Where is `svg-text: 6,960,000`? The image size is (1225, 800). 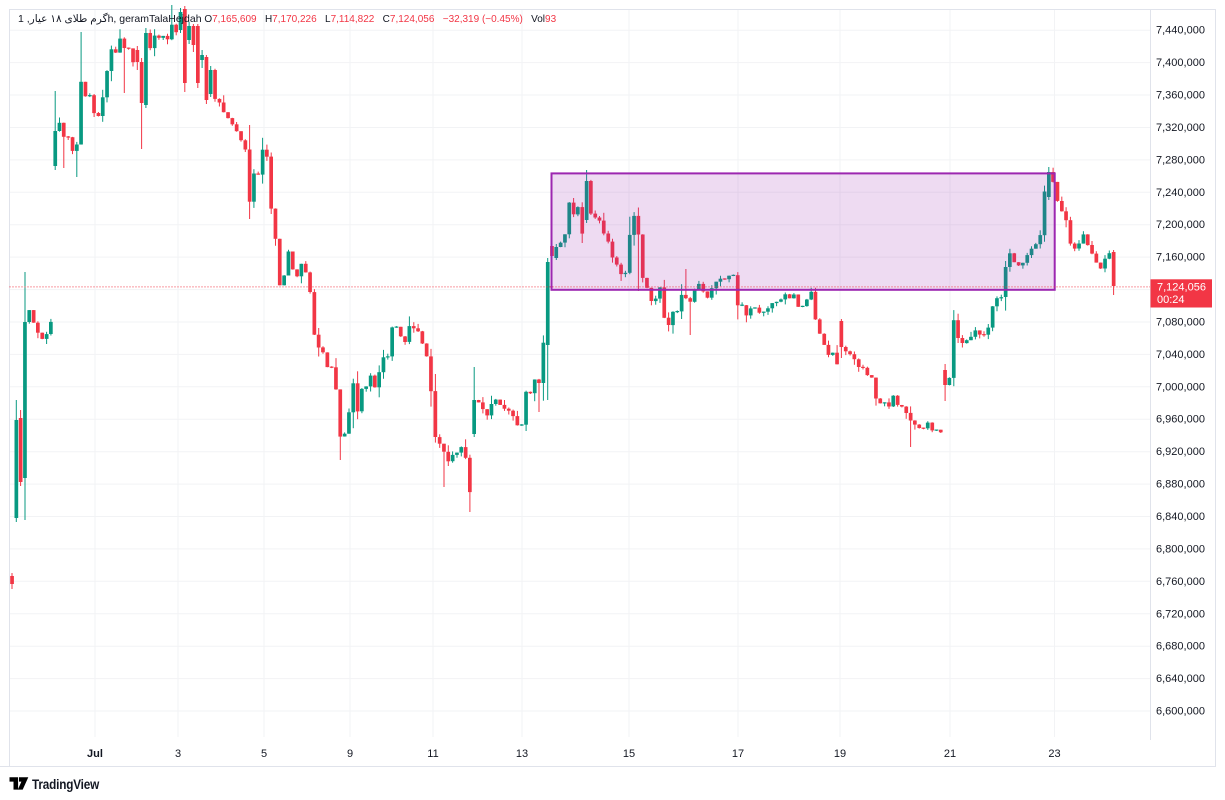 svg-text: 6,960,000 is located at coordinates (1180, 420).